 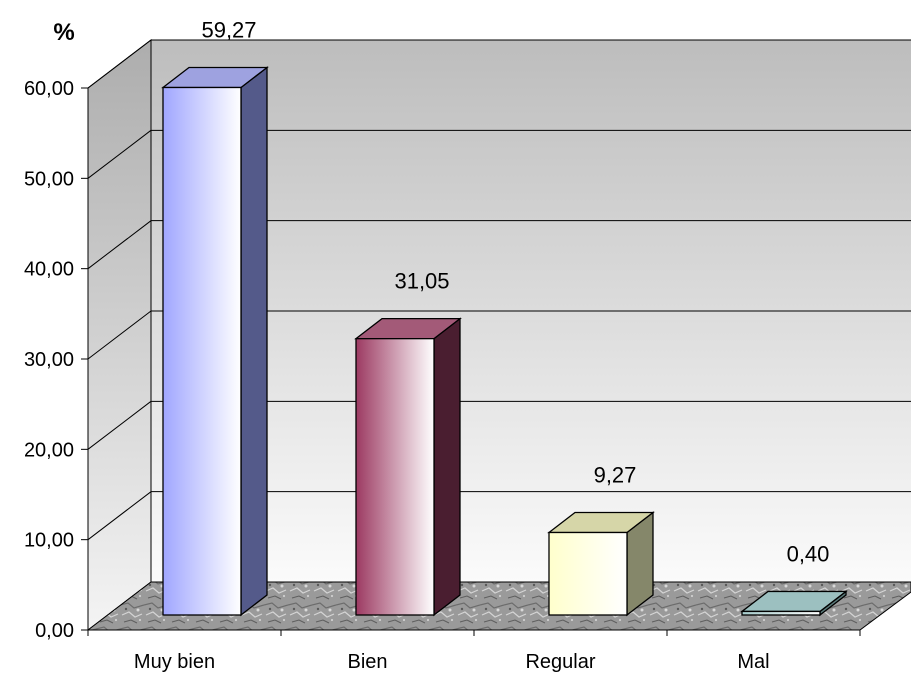 I want to click on y-tick-label: 60,00, so click(x=49, y=89).